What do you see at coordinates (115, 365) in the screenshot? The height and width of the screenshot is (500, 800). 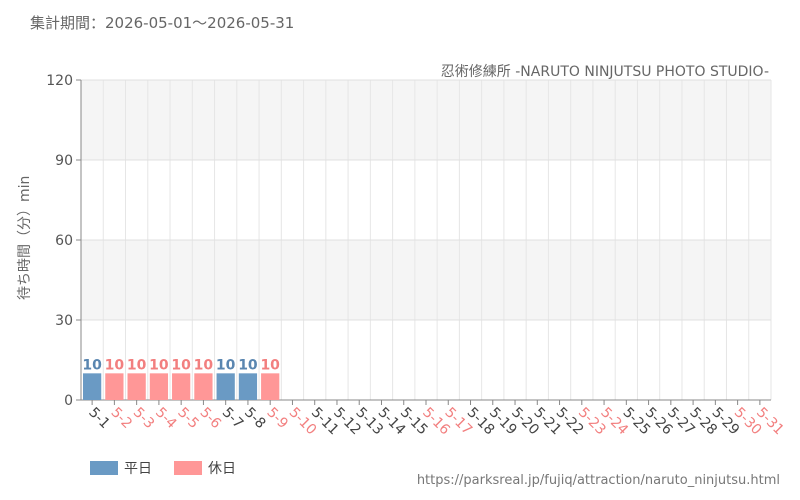 I see `data-label-5-2: 10` at bounding box center [115, 365].